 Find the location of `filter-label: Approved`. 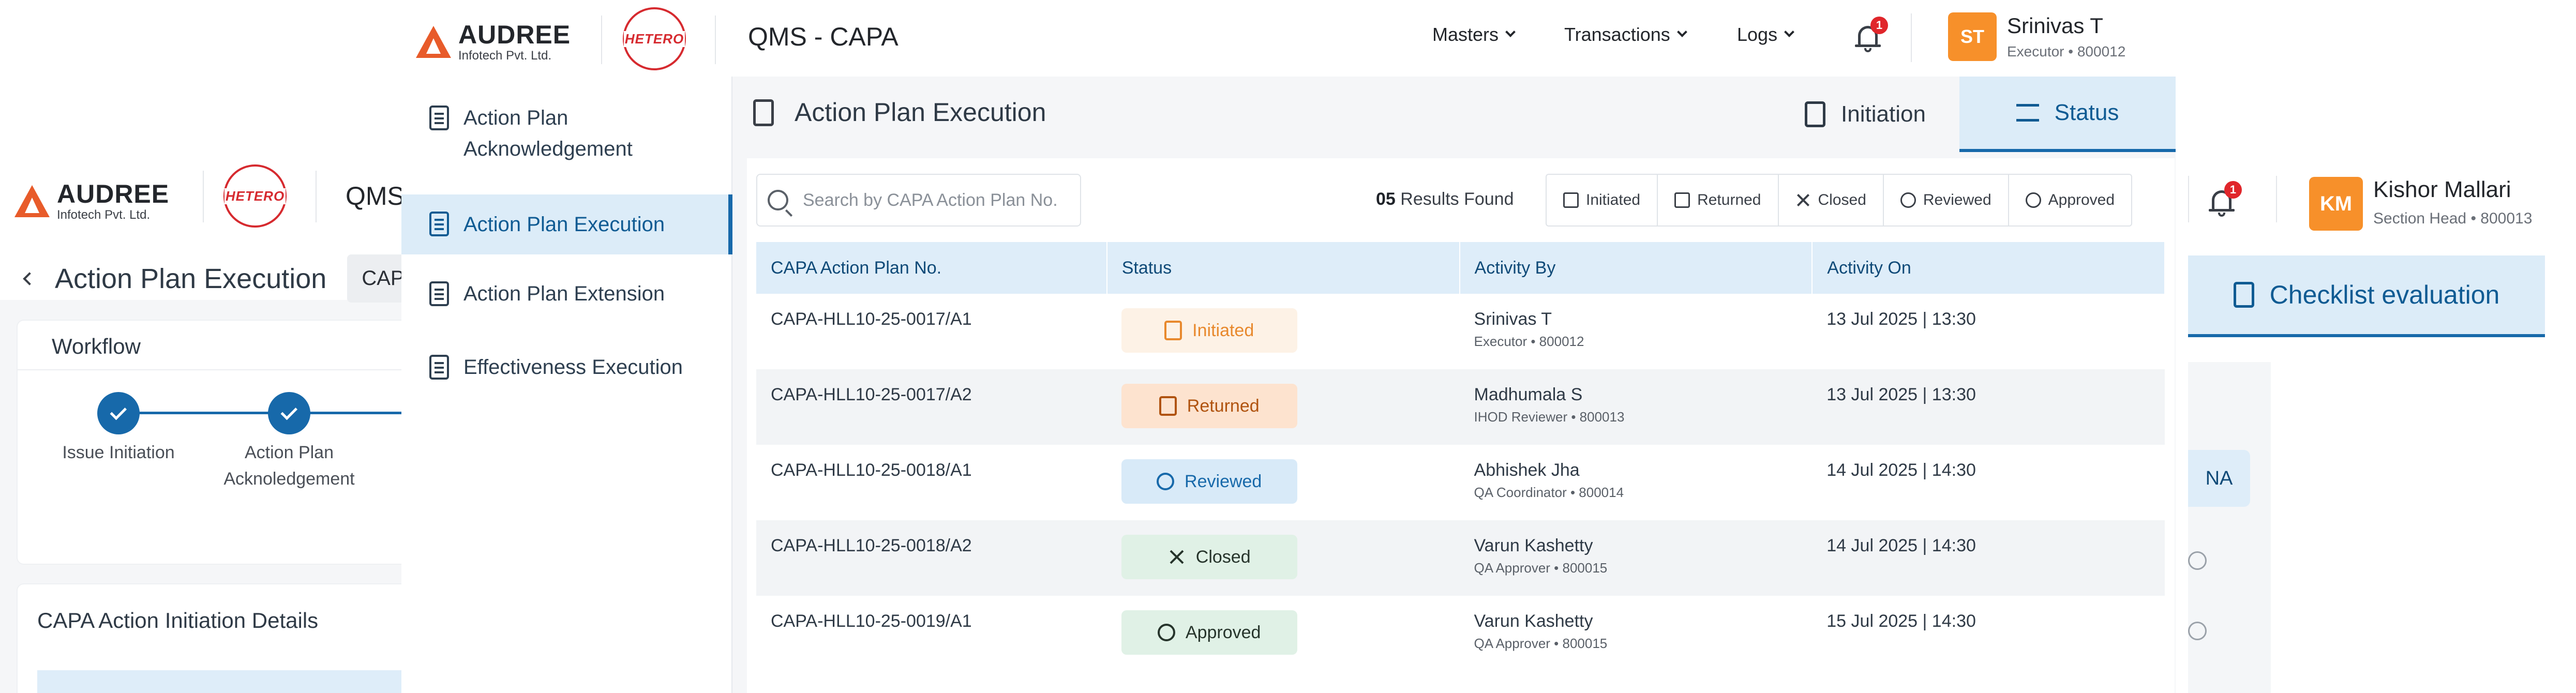

filter-label: Approved is located at coordinates (2081, 199).